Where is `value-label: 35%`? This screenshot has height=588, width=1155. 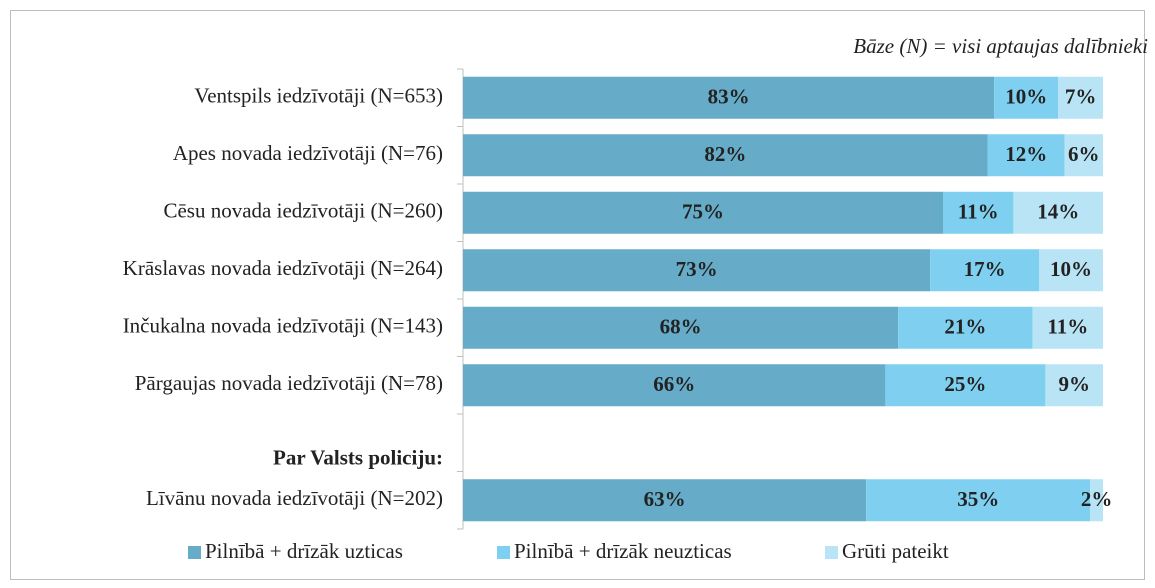 value-label: 35% is located at coordinates (978, 499).